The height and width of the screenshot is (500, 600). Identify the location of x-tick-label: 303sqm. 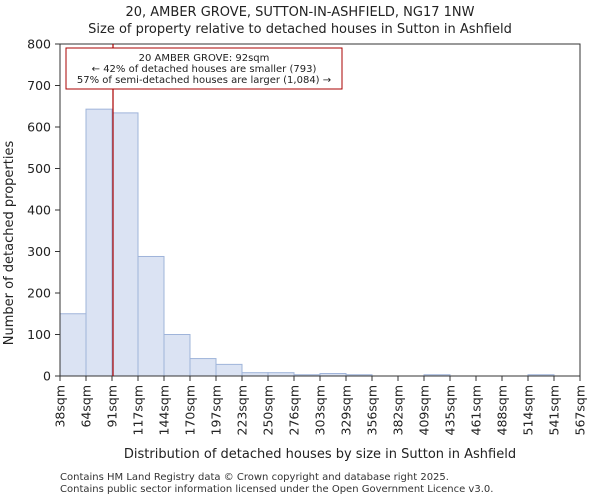
(320, 410).